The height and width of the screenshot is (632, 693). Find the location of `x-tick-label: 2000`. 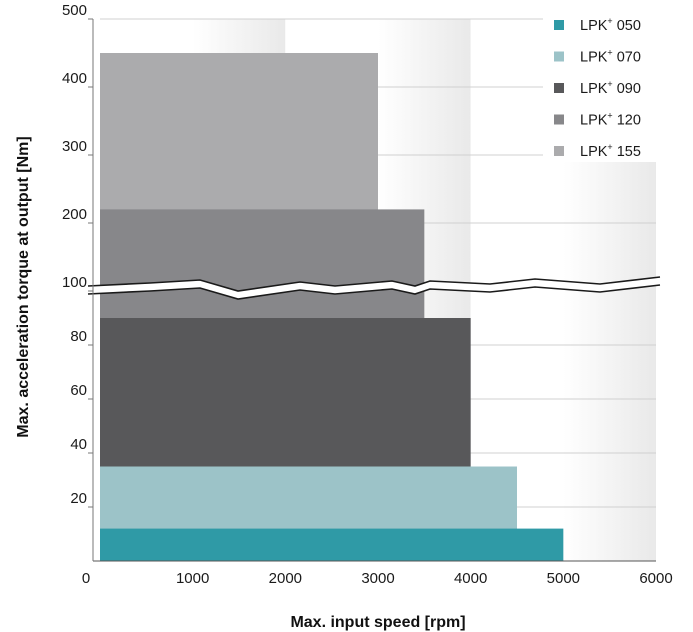

x-tick-label: 2000 is located at coordinates (285, 578).